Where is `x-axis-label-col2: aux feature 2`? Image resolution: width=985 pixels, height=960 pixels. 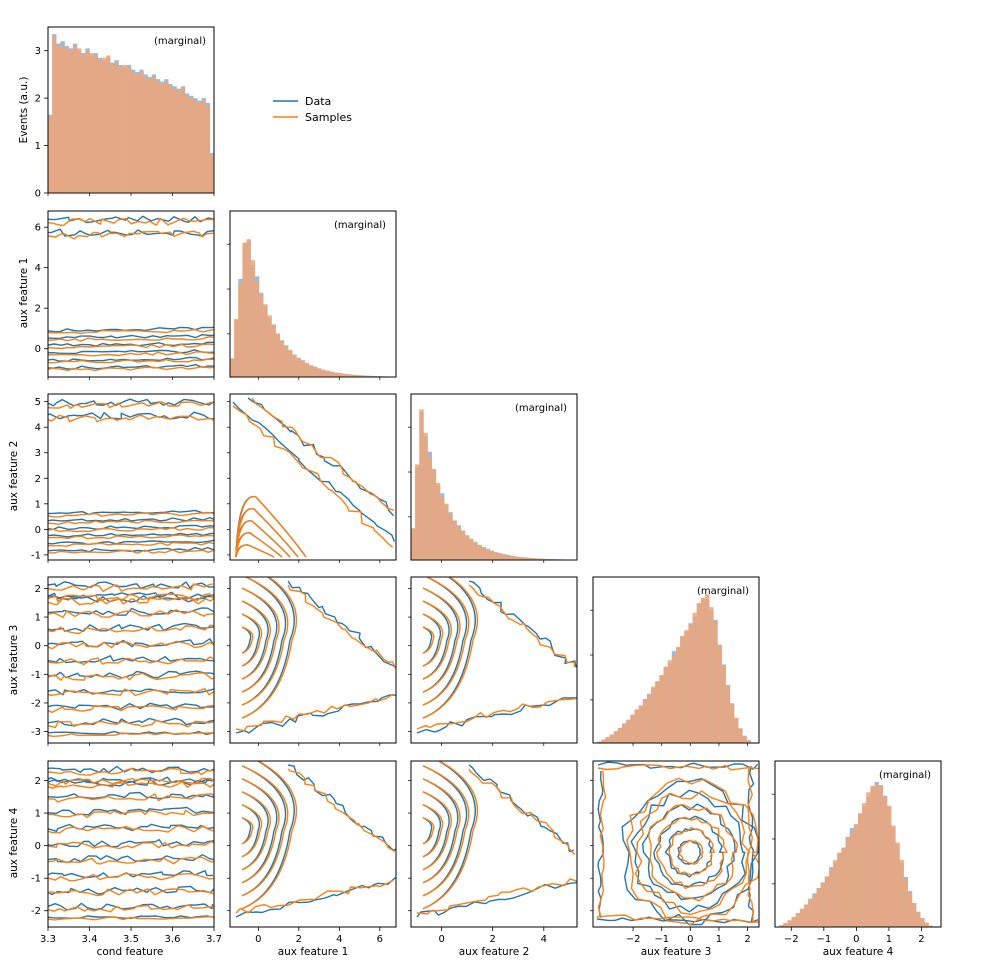 x-axis-label-col2: aux feature 2 is located at coordinates (494, 952).